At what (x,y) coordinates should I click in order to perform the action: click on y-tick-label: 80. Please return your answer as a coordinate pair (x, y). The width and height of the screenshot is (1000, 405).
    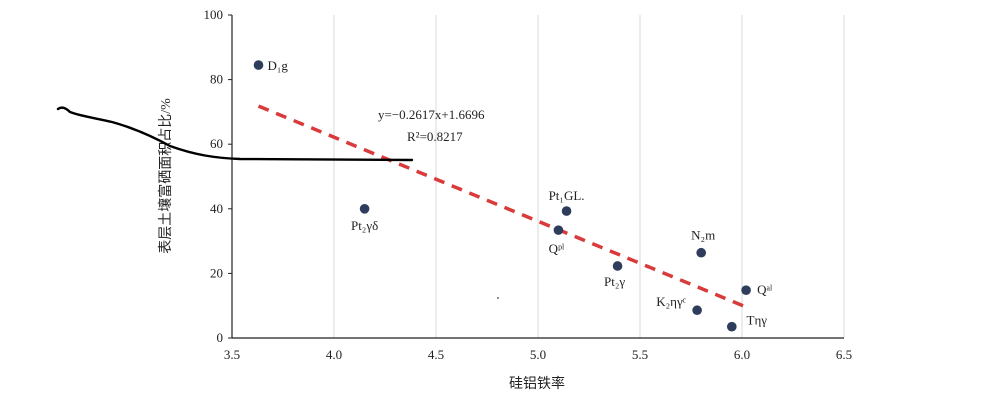
    Looking at the image, I should click on (216, 79).